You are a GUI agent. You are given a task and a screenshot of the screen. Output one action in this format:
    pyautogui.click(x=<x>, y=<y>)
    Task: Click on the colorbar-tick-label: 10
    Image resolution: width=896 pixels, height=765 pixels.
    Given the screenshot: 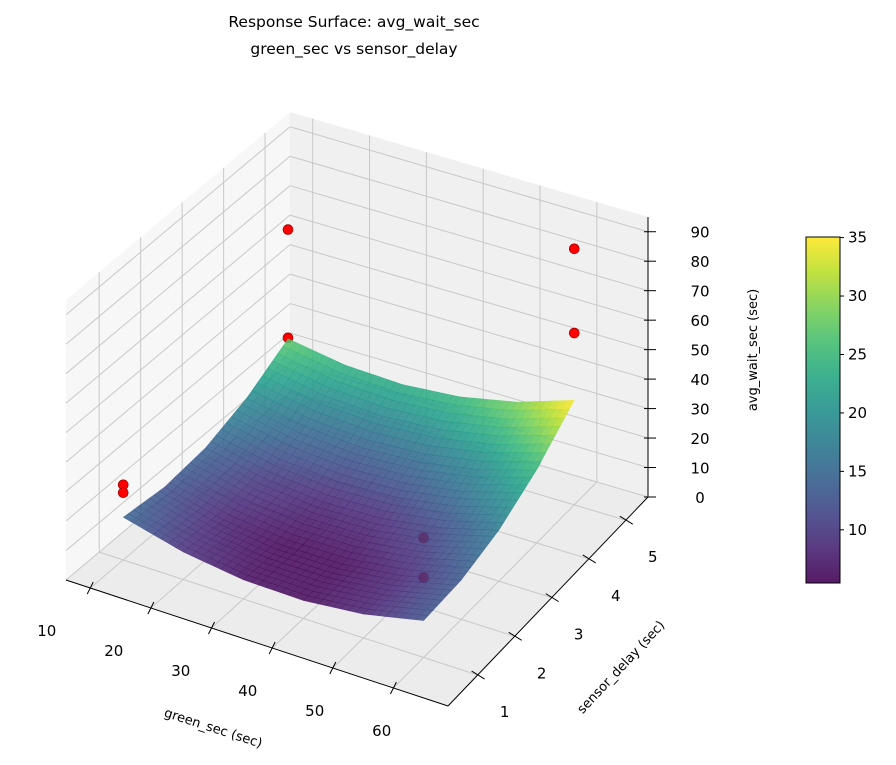 What is the action you would take?
    pyautogui.click(x=857, y=530)
    